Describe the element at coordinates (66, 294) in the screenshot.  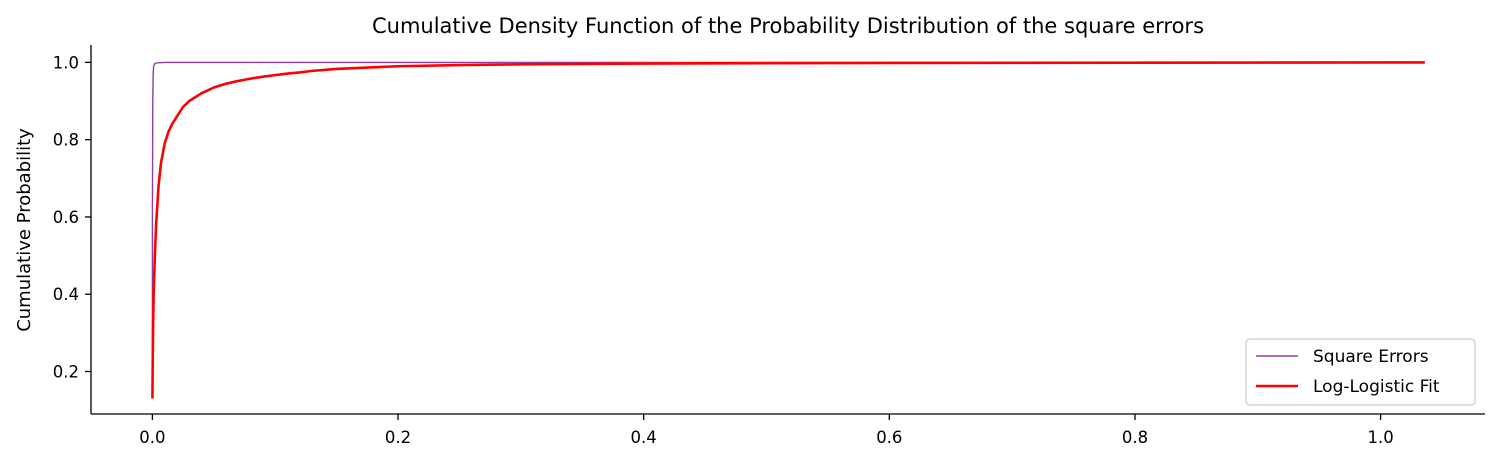
I see `y-tick-label: 0.4` at that location.